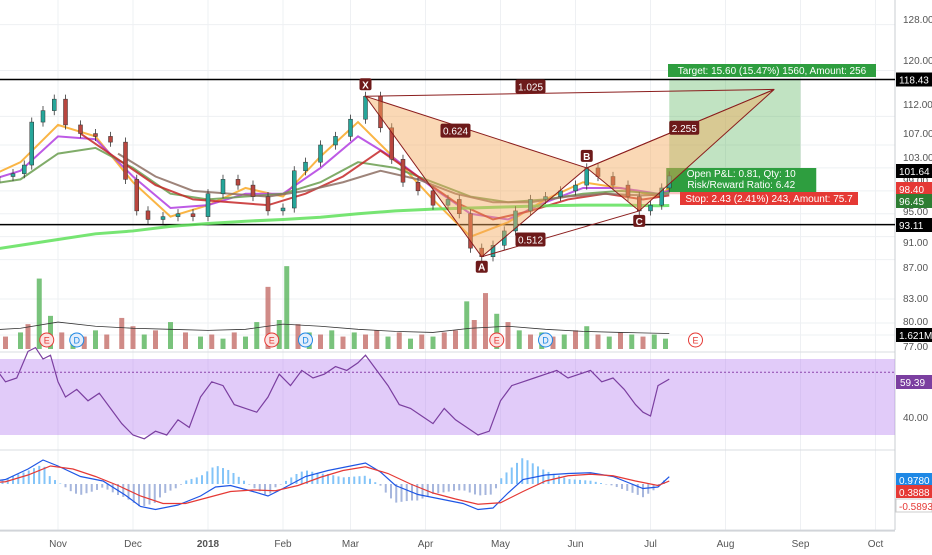 The width and height of the screenshot is (932, 555). Describe the element at coordinates (351, 544) in the screenshot. I see `time-tick-label: Mar` at that location.